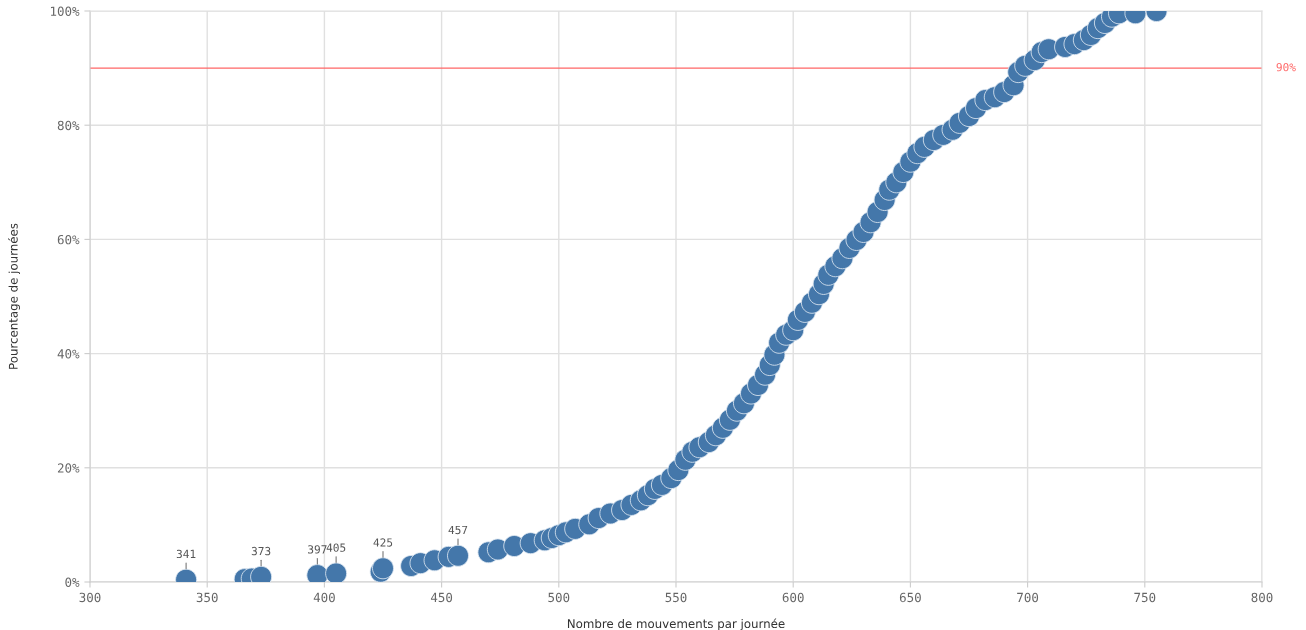 The image size is (1306, 630). Describe the element at coordinates (68, 125) in the screenshot. I see `y-tick-label: 80%` at that location.